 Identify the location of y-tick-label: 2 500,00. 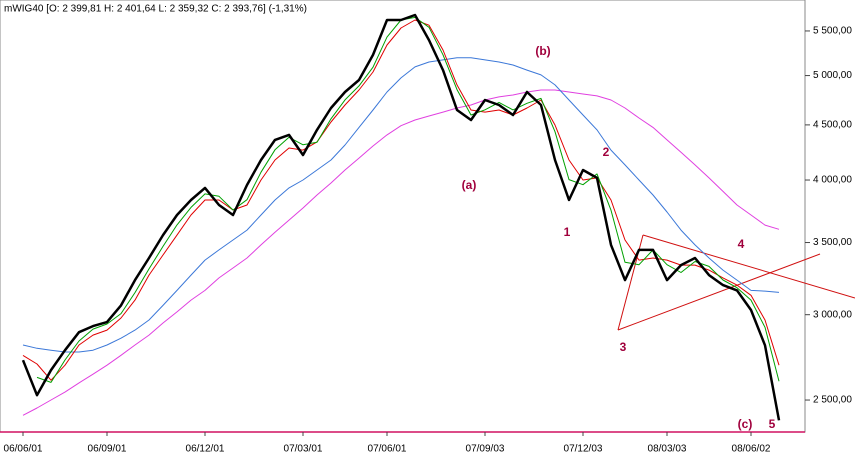
(832, 400).